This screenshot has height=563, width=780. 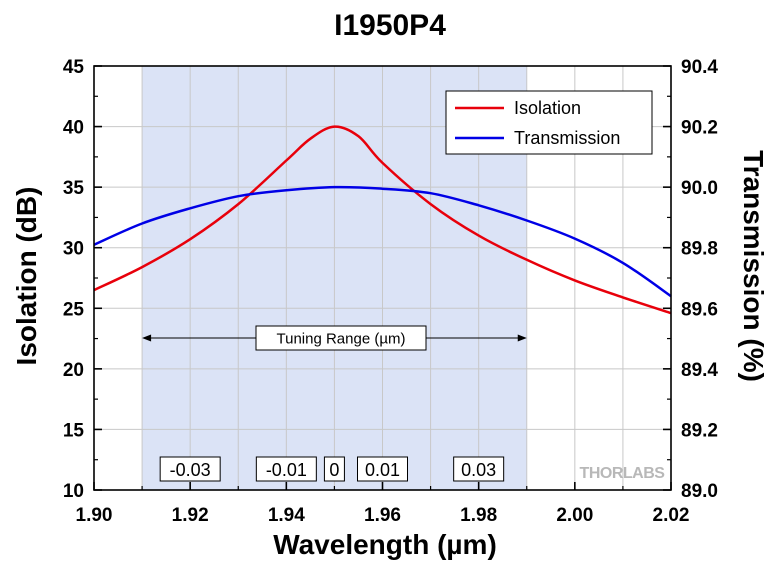 I want to click on offset-label: 0.01, so click(x=382, y=470).